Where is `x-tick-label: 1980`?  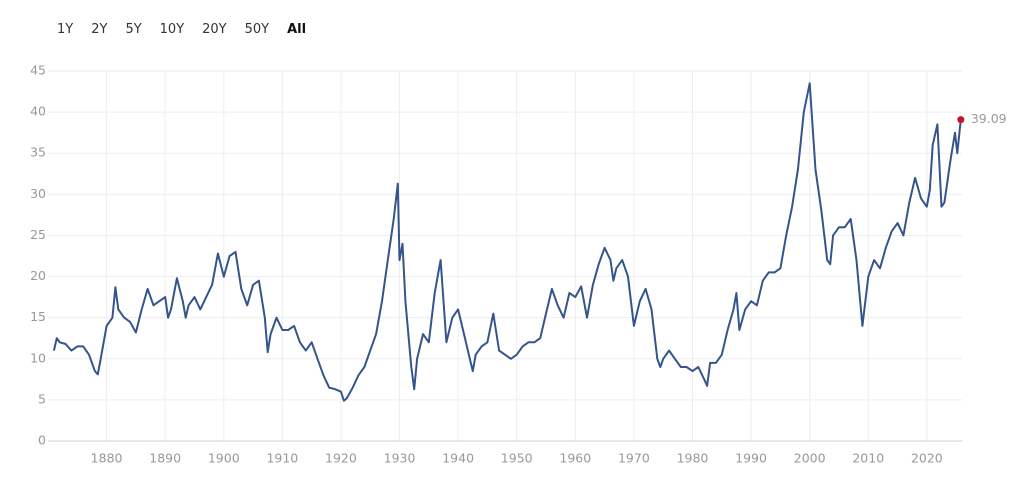 x-tick-label: 1980 is located at coordinates (693, 458).